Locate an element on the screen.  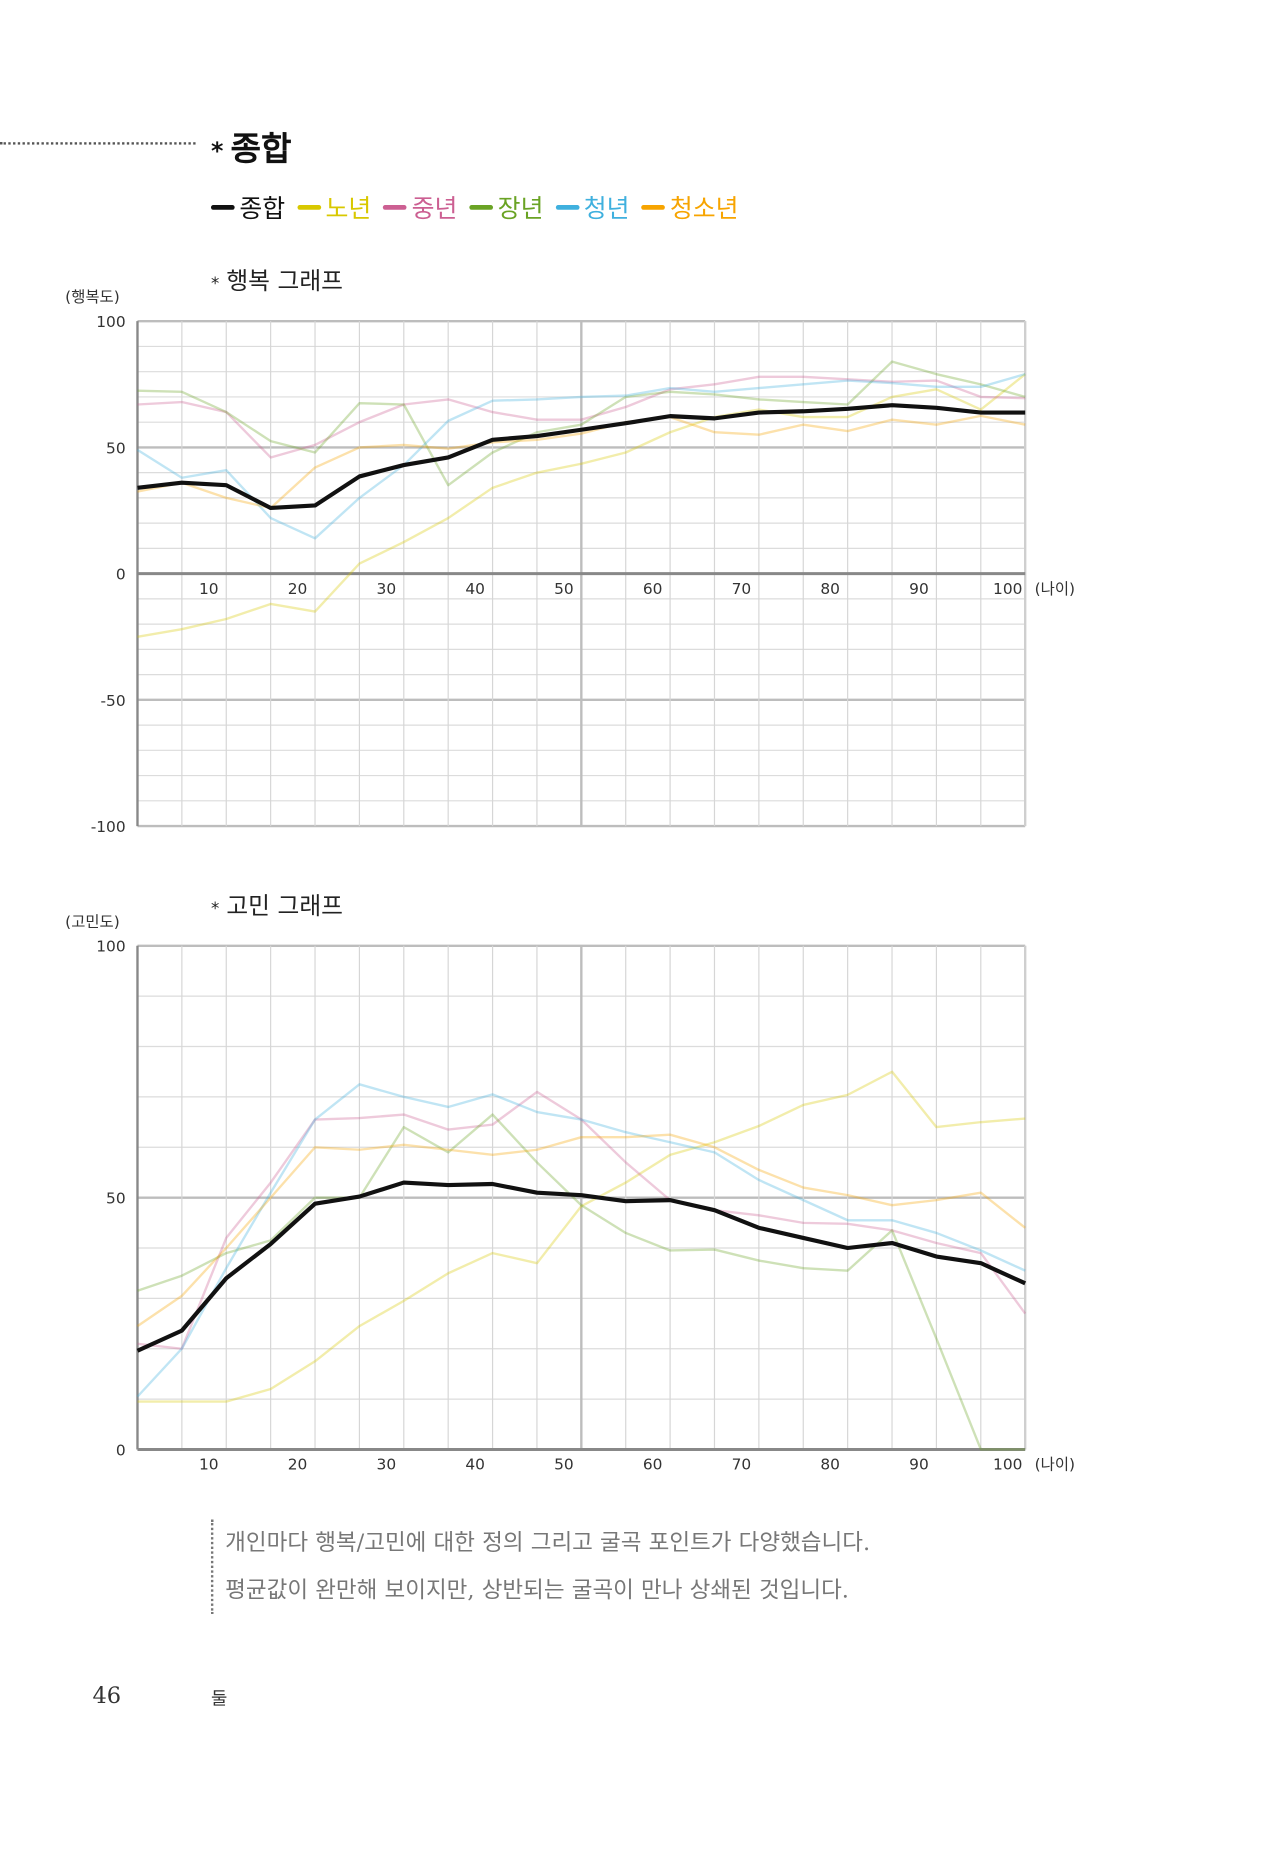
worry-chart-title: * 고민 그래프 is located at coordinates (277, 904).